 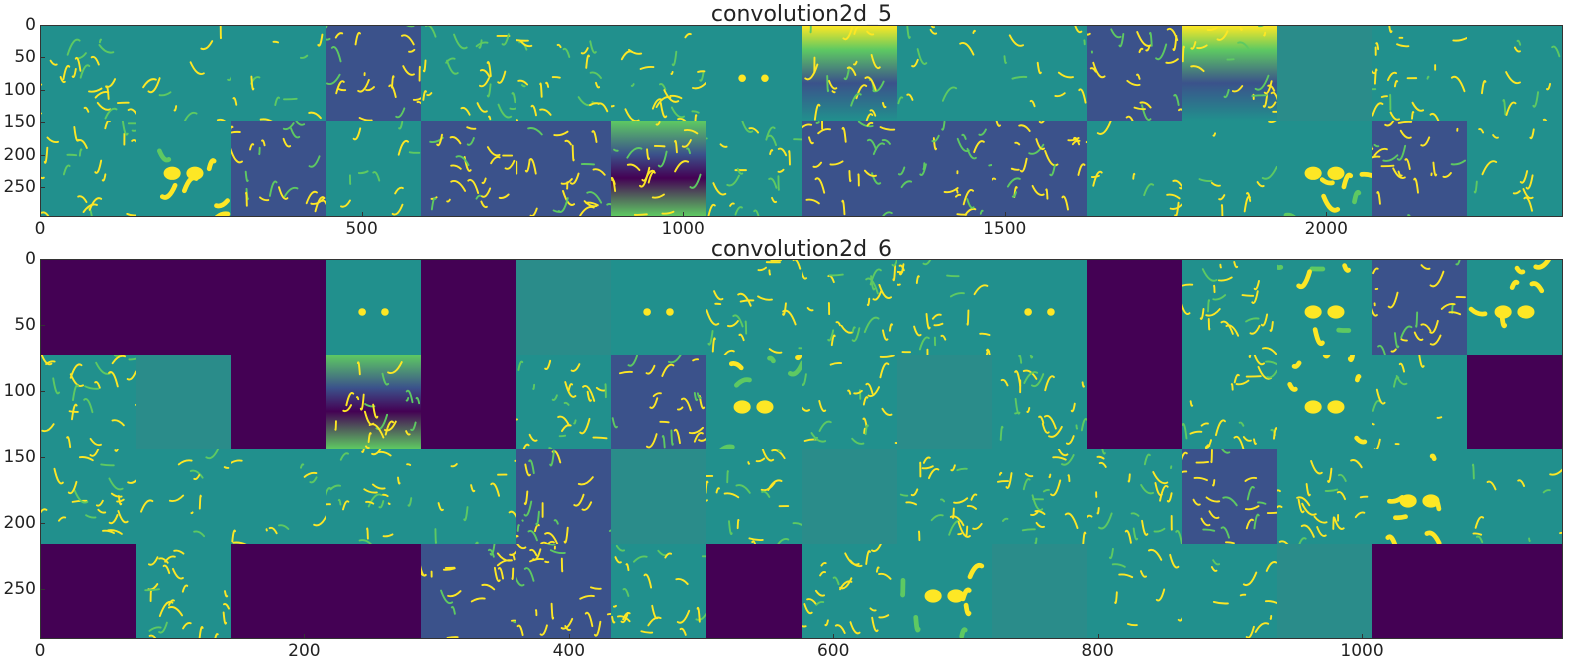 What do you see at coordinates (801, 14) in the screenshot?
I see `chart-title-convolution2d-5: convolution2d_5` at bounding box center [801, 14].